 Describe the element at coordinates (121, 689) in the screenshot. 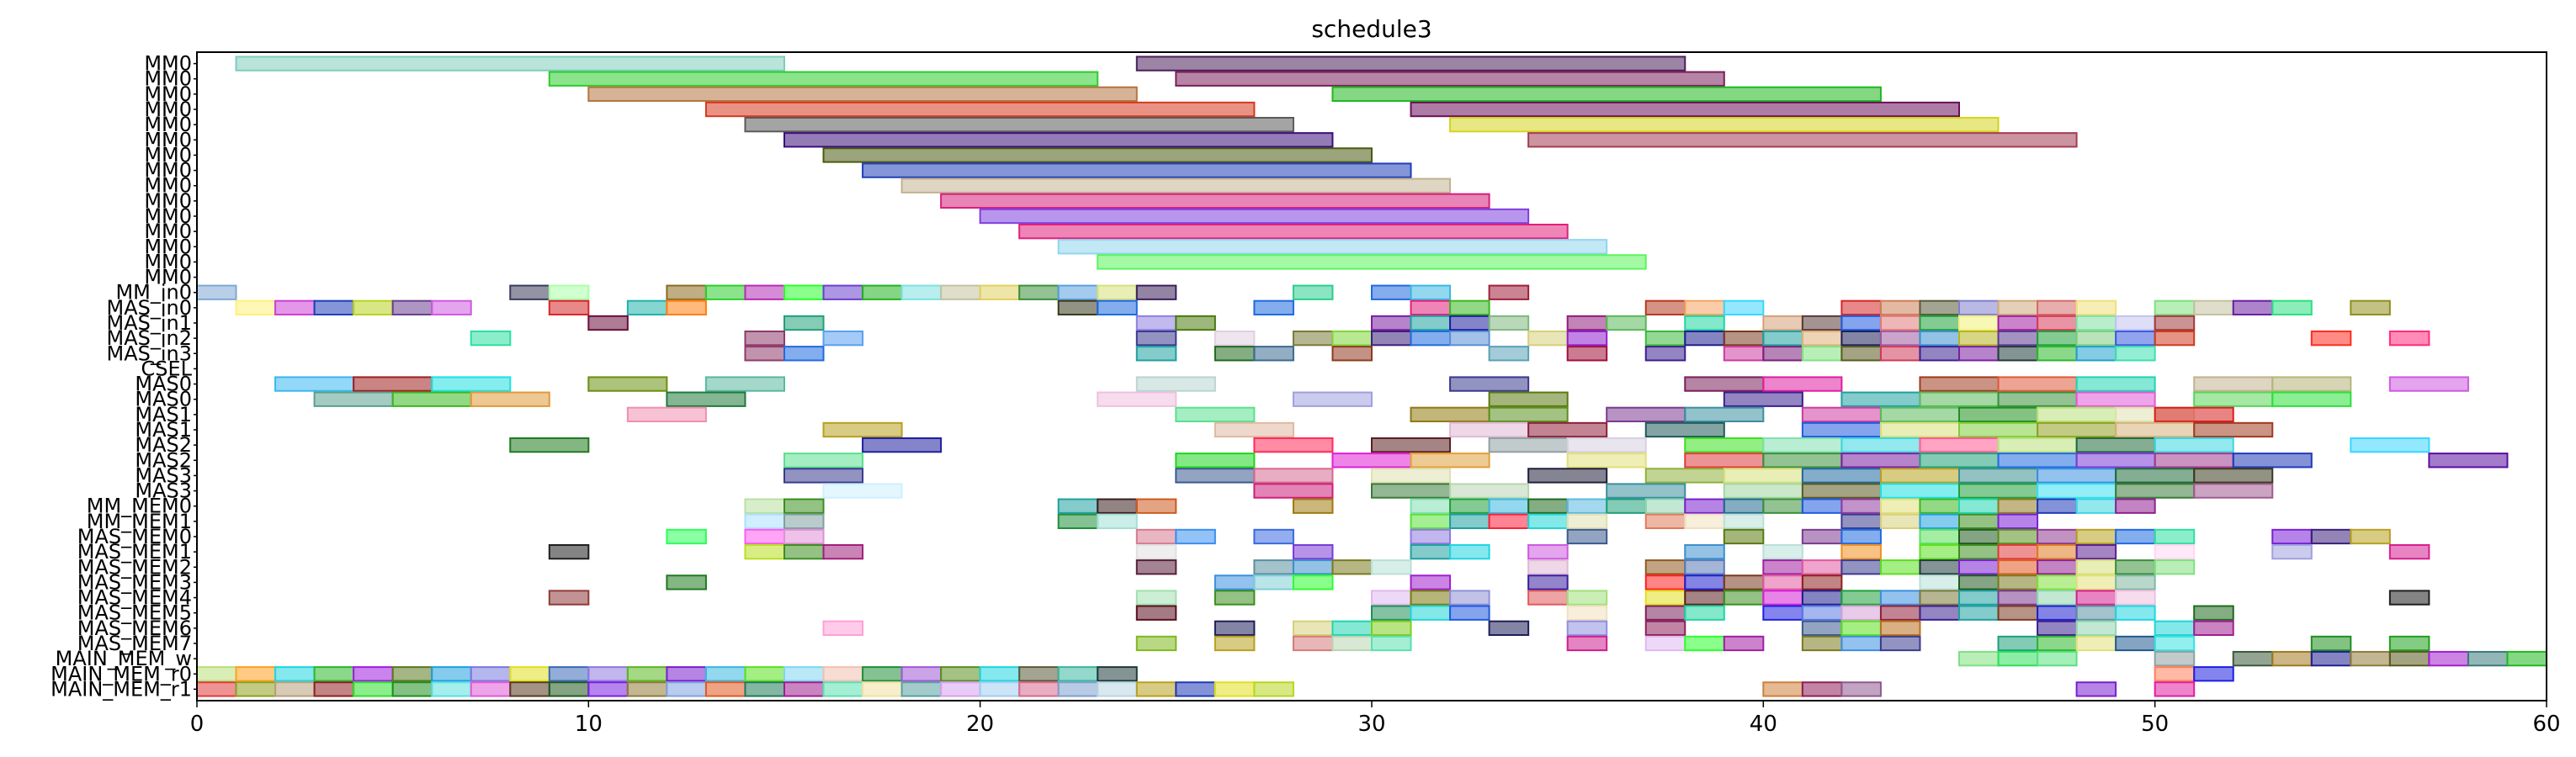

I see `y-tick-label: MAIN_MEM_r1` at that location.